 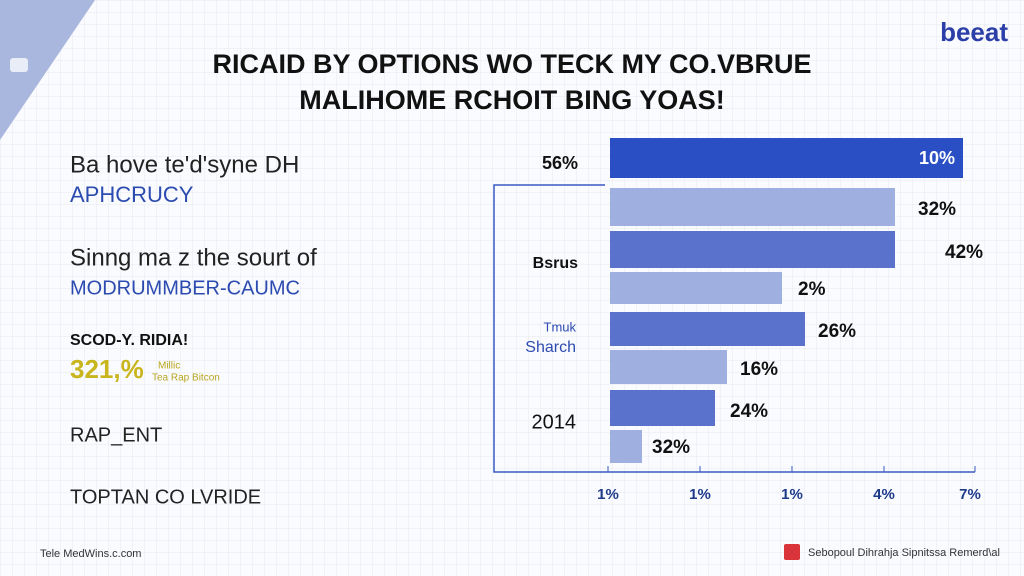 What do you see at coordinates (512, 100) in the screenshot?
I see `title-line: MALIHOME RCHOIT BING YOAS!` at bounding box center [512, 100].